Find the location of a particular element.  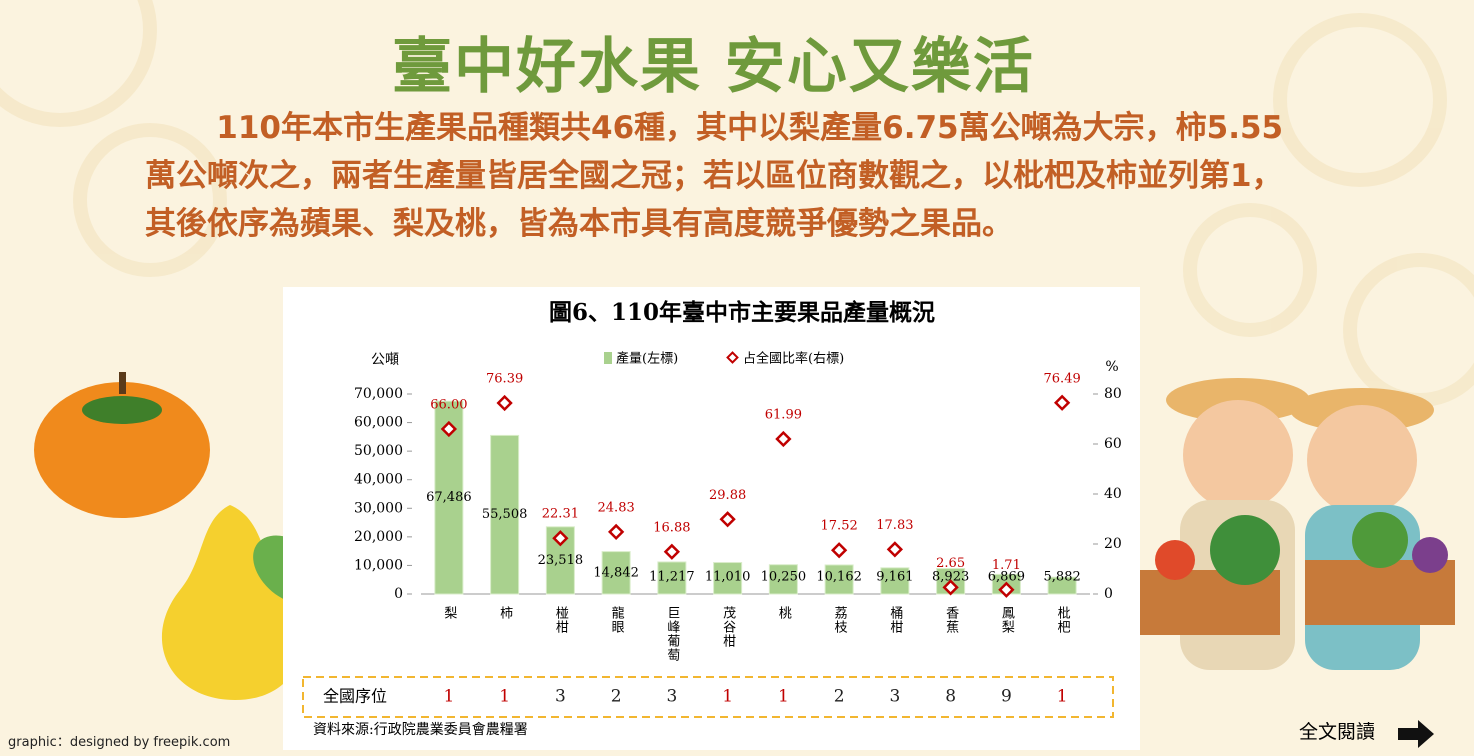

marker-value-label: 17.83 is located at coordinates (894, 525).